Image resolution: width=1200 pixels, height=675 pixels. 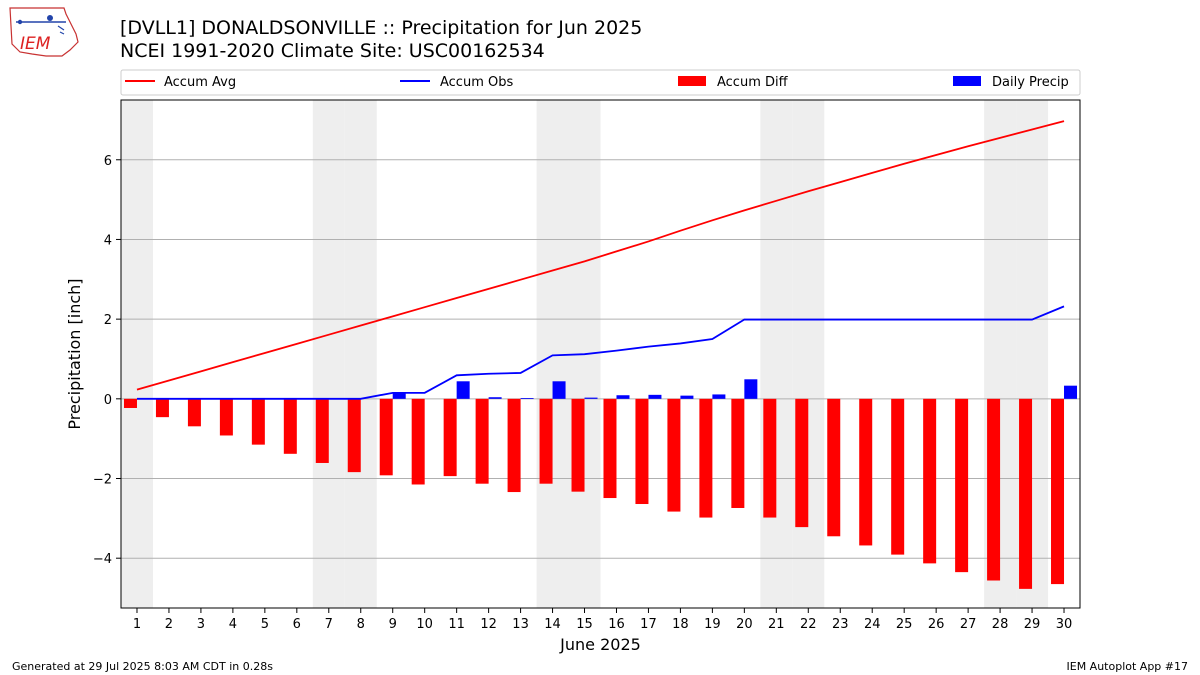 I want to click on accum-obs-line, so click(x=600, y=352).